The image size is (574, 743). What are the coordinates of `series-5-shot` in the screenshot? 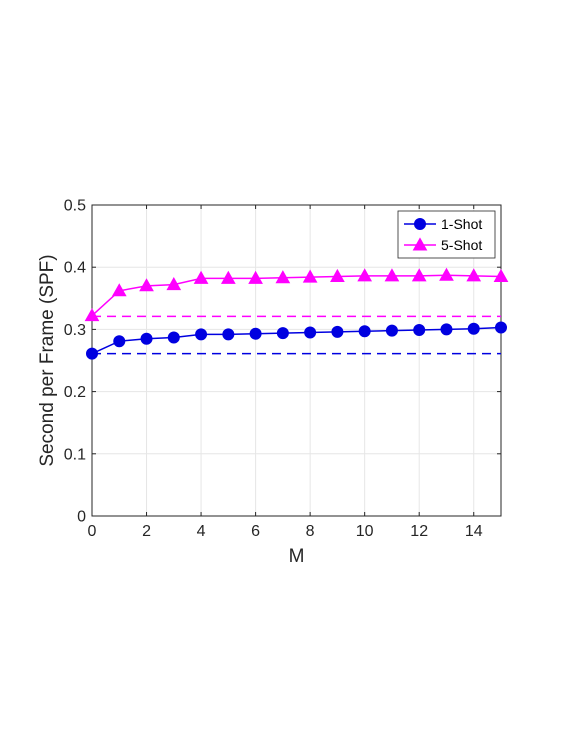 It's located at (296, 294).